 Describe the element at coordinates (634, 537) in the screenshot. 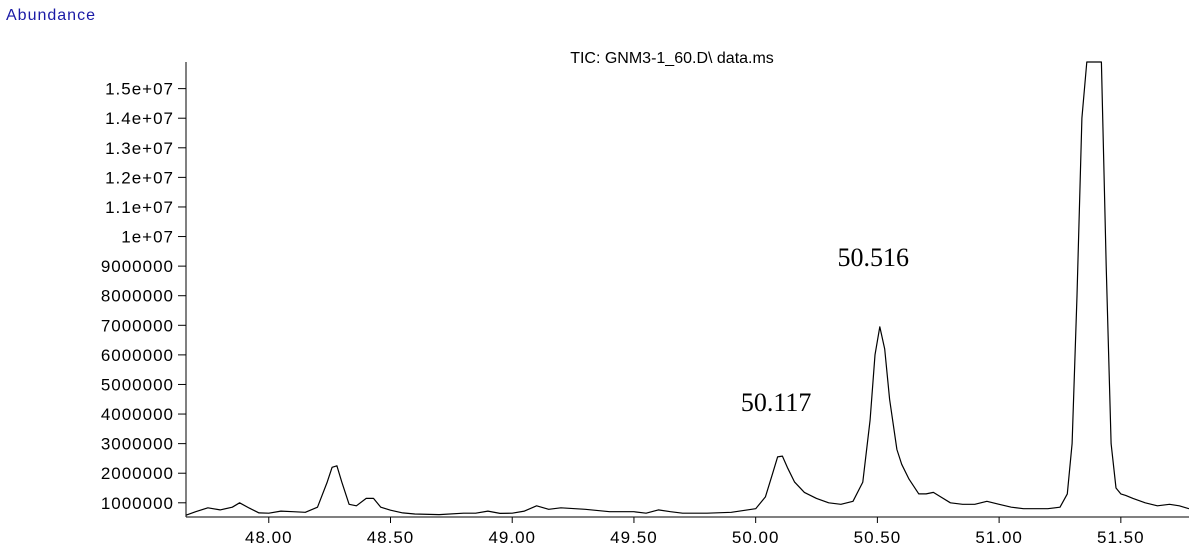

I see `x-tick-label: 49.50` at that location.